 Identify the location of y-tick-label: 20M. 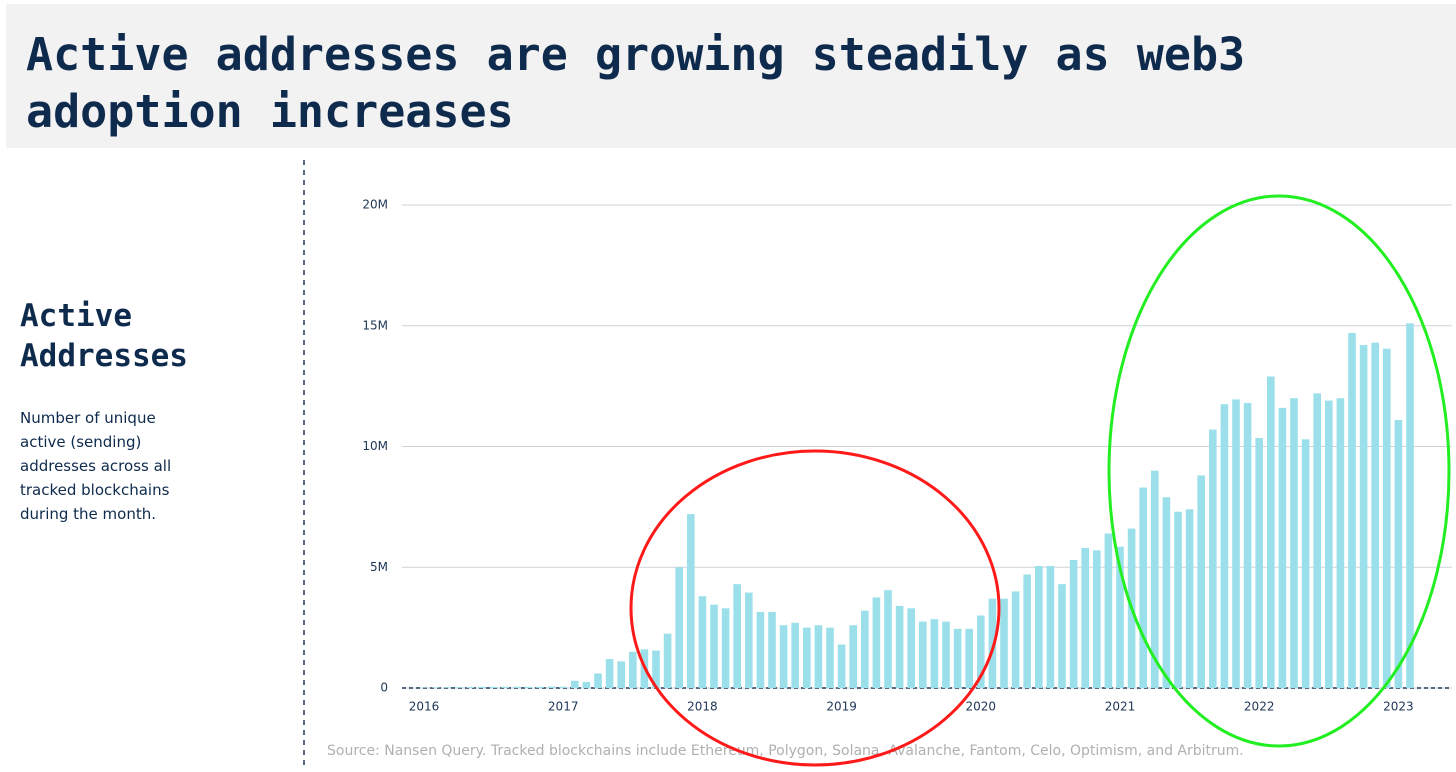
(375, 205).